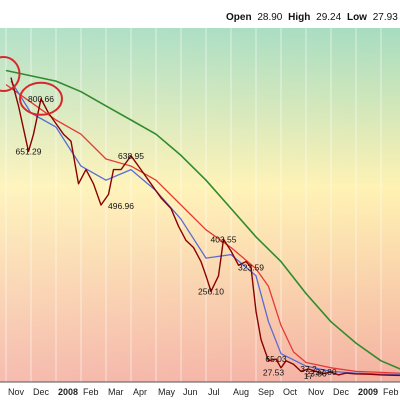 This screenshot has width=400, height=400. I want to click on value-label: 37.2, so click(308, 369).